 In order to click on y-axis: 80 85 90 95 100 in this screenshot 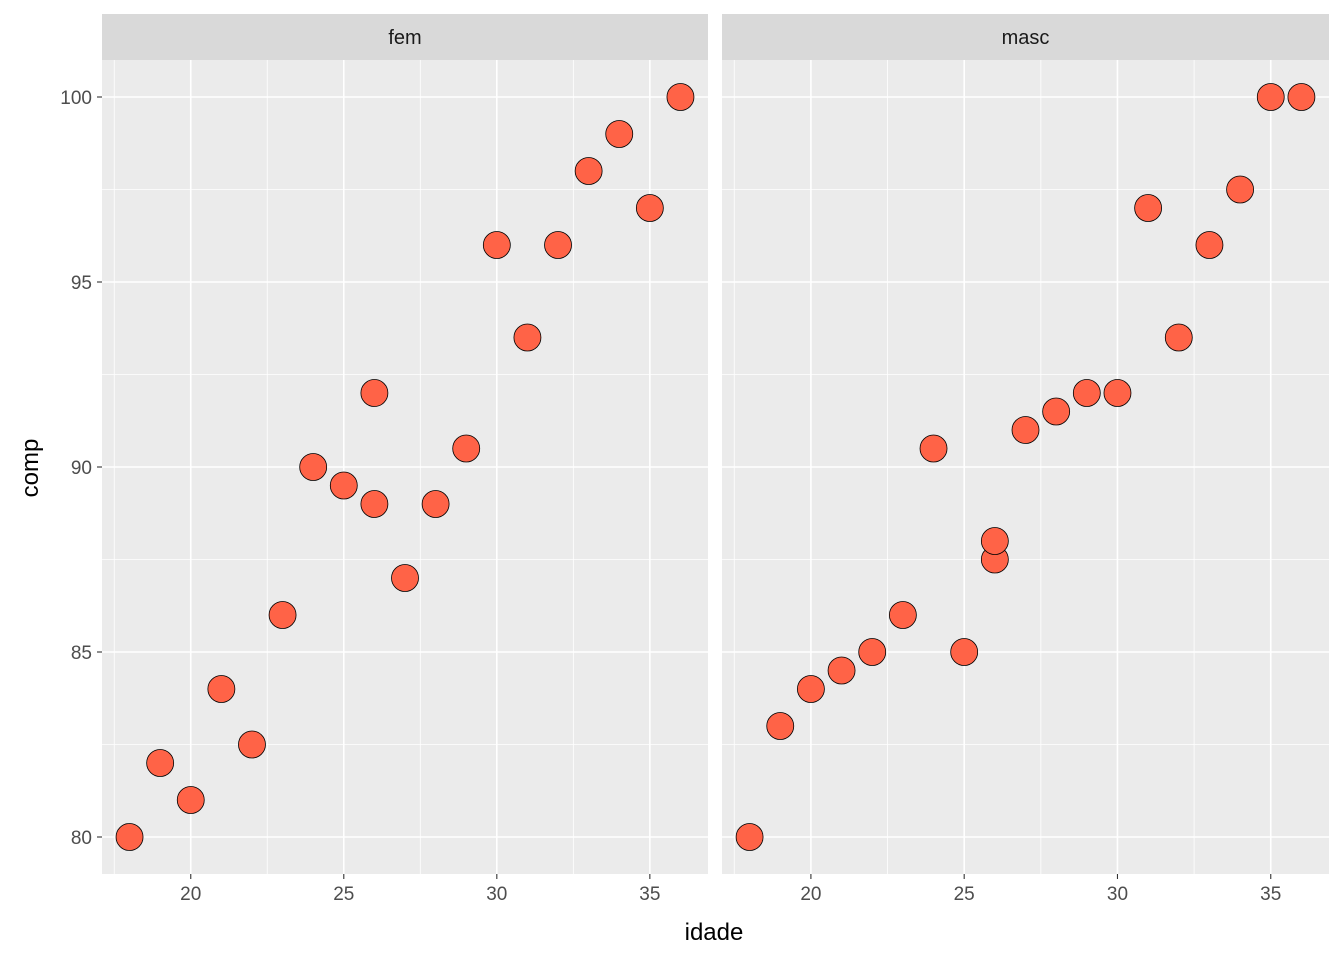, I will do `click(81, 468)`.